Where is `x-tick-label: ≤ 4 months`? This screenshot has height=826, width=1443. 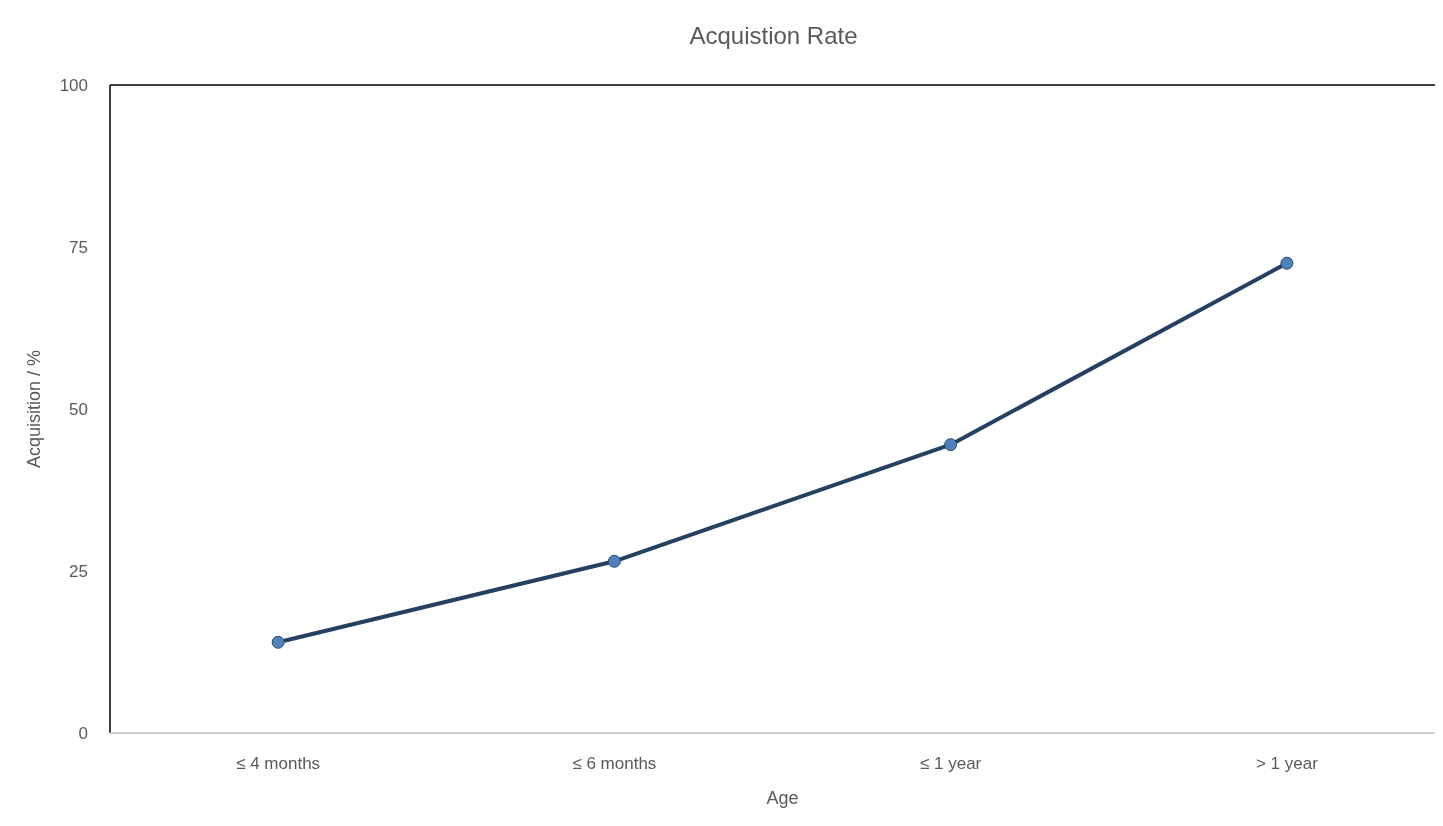 x-tick-label: ≤ 4 months is located at coordinates (278, 763).